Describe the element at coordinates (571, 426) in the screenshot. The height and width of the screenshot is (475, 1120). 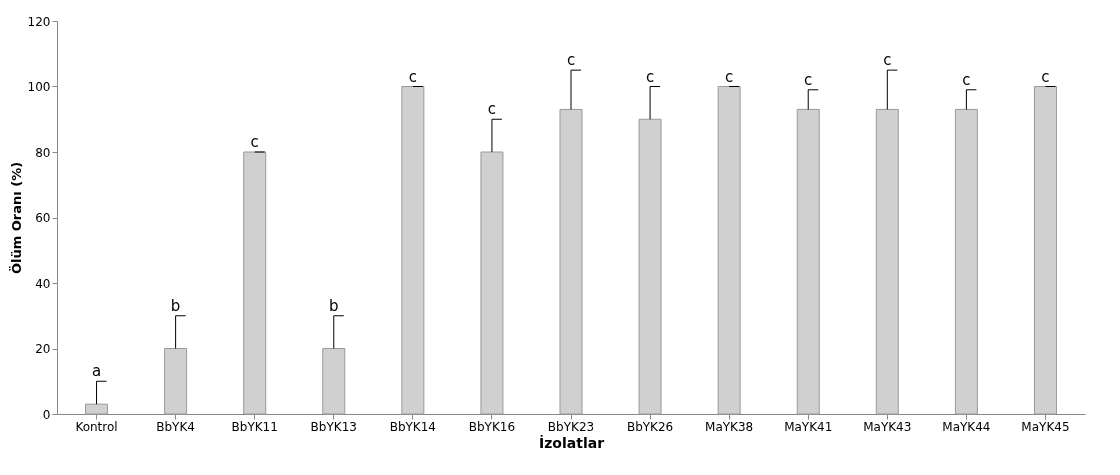
I see `x-tick-label: BbYK23` at that location.